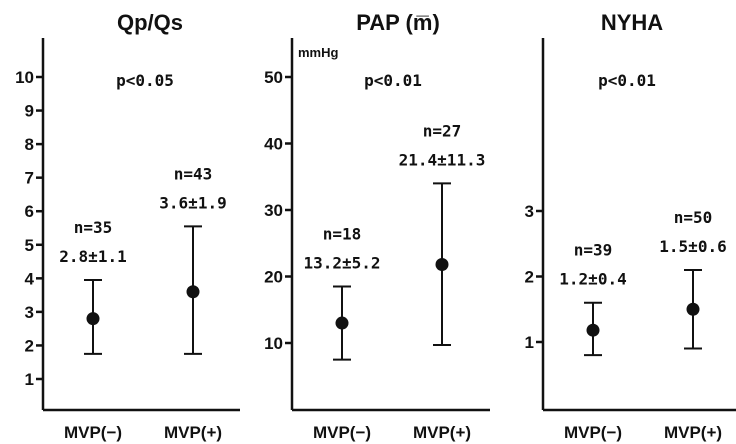 Image resolution: width=736 pixels, height=444 pixels. I want to click on y-tick-label: 50, so click(273, 77).